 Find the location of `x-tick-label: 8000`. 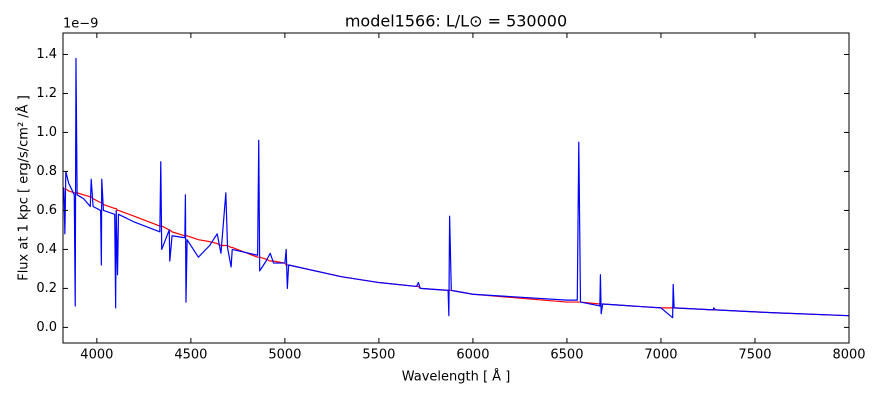

x-tick-label: 8000 is located at coordinates (848, 355).